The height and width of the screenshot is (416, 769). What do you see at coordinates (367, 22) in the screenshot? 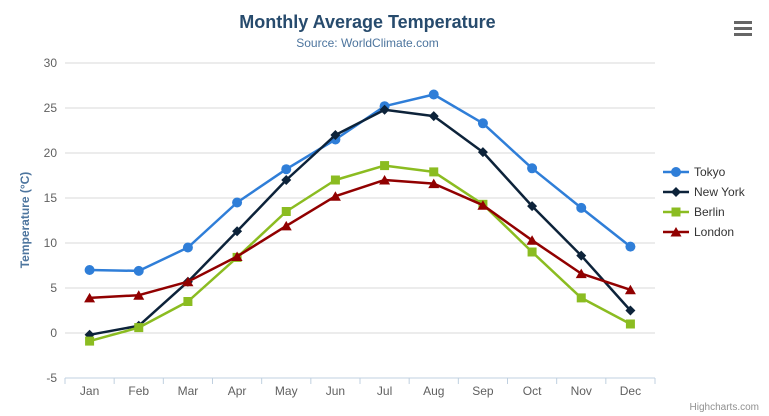
I see `chart-title: Monthly Average Temperature` at bounding box center [367, 22].